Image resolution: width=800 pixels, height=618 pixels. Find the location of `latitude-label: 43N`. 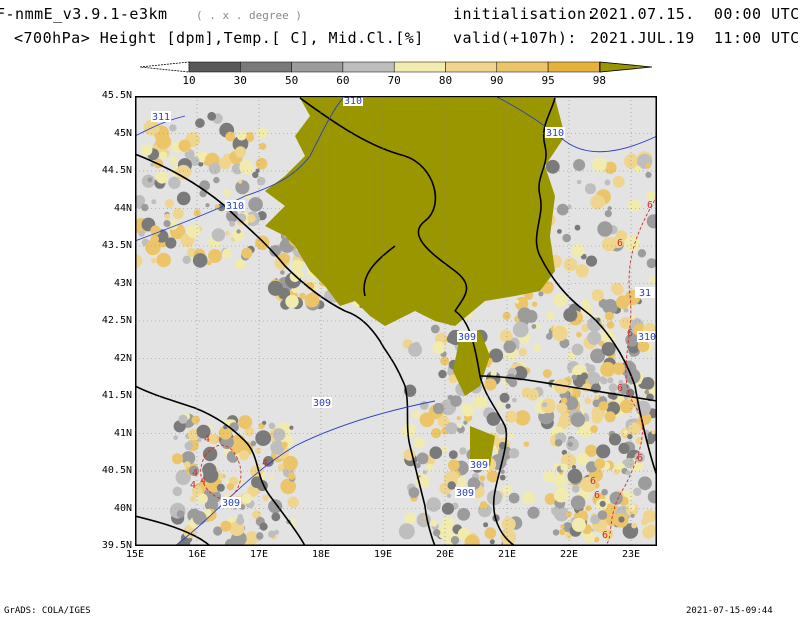

latitude-label: 43N is located at coordinates (122, 283).